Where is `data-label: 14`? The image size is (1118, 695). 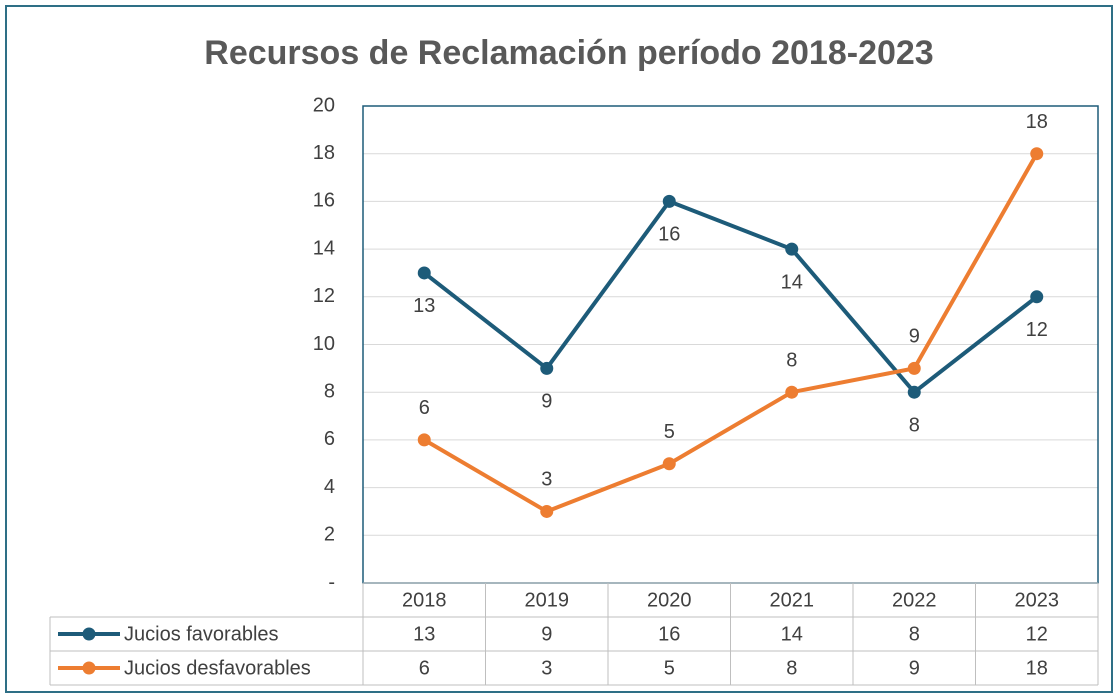
data-label: 14 is located at coordinates (792, 282).